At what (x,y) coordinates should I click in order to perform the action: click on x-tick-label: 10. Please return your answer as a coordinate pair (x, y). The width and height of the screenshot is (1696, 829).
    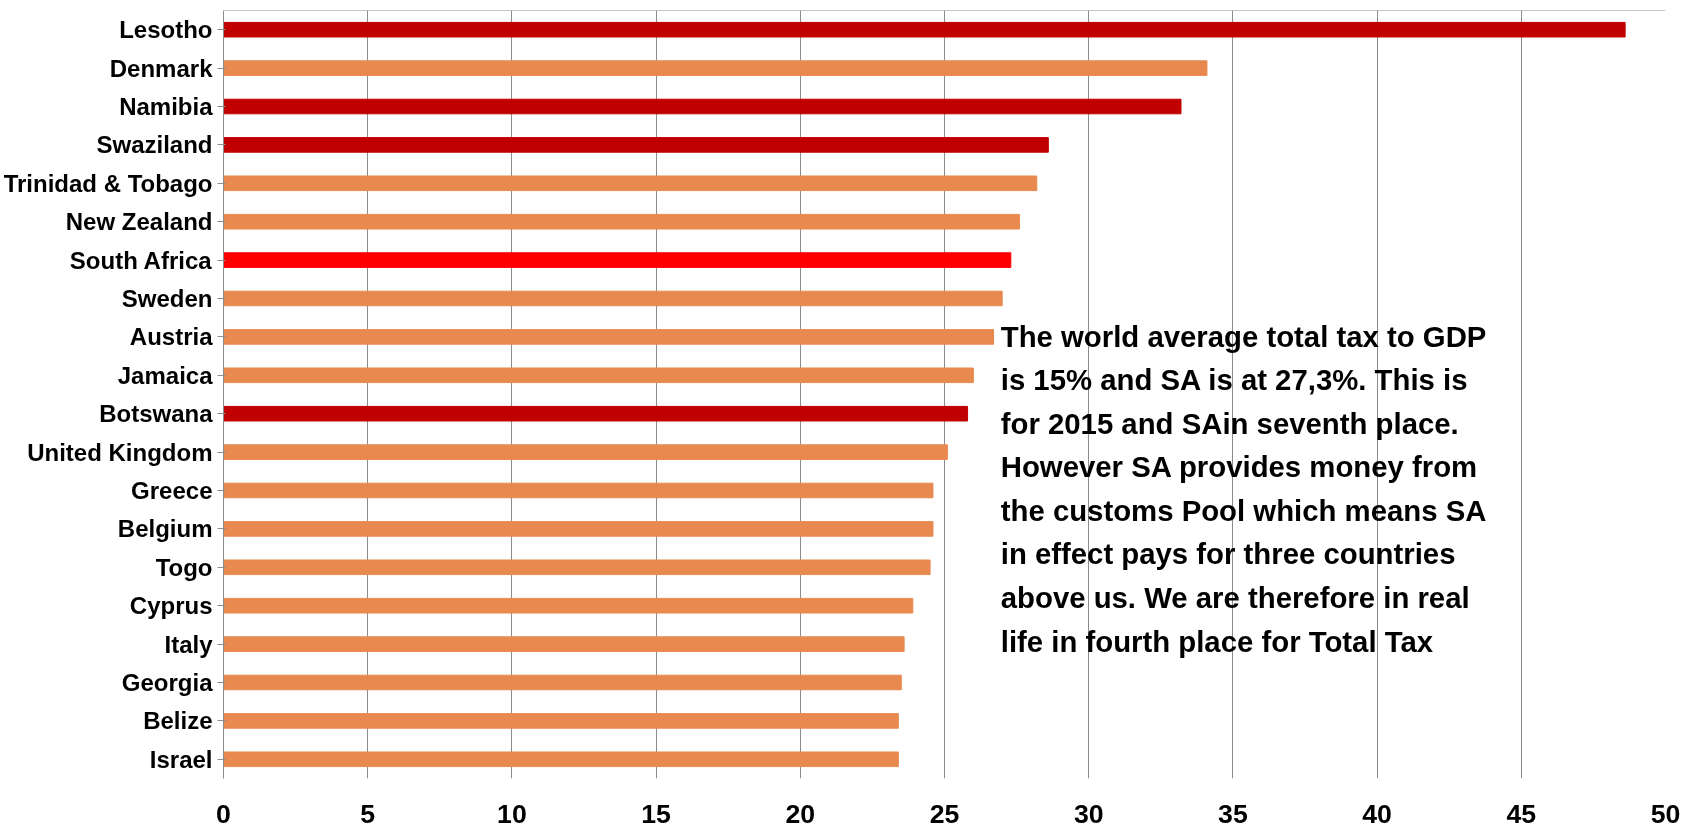
    Looking at the image, I should click on (512, 813).